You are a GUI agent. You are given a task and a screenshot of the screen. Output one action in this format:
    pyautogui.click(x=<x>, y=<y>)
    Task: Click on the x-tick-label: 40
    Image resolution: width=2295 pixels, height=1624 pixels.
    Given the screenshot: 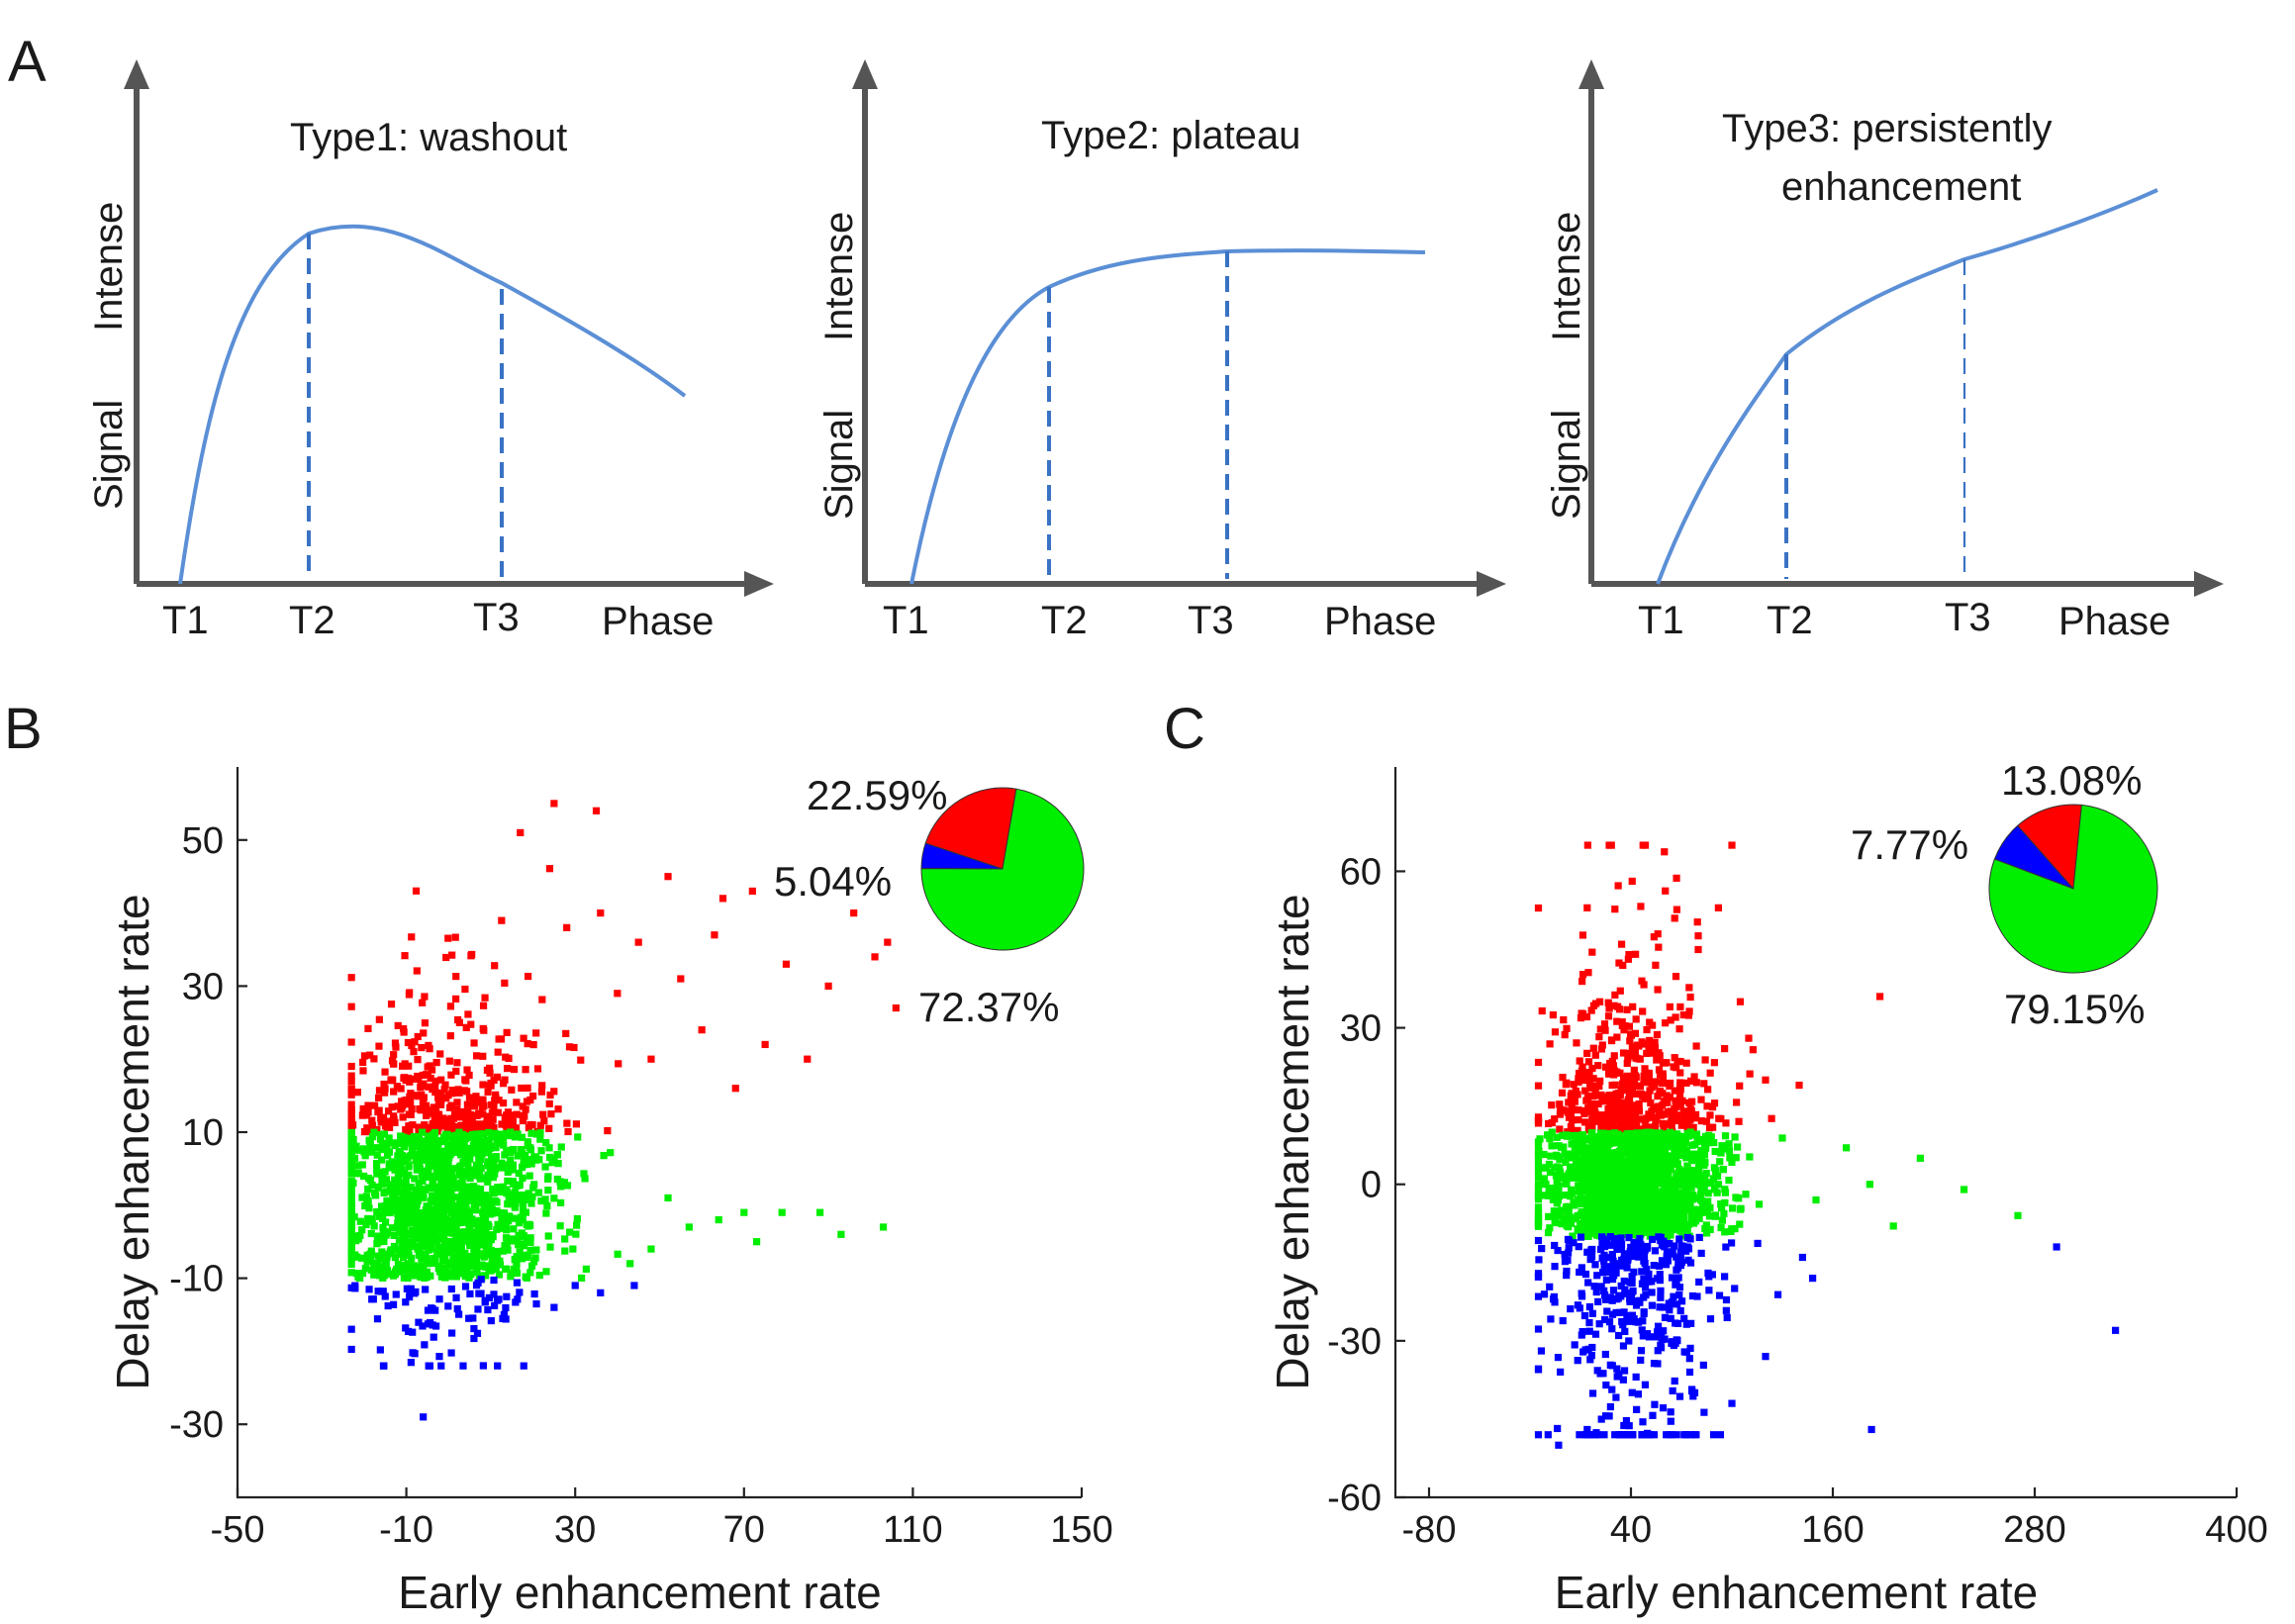 What is the action you would take?
    pyautogui.click(x=1631, y=1530)
    